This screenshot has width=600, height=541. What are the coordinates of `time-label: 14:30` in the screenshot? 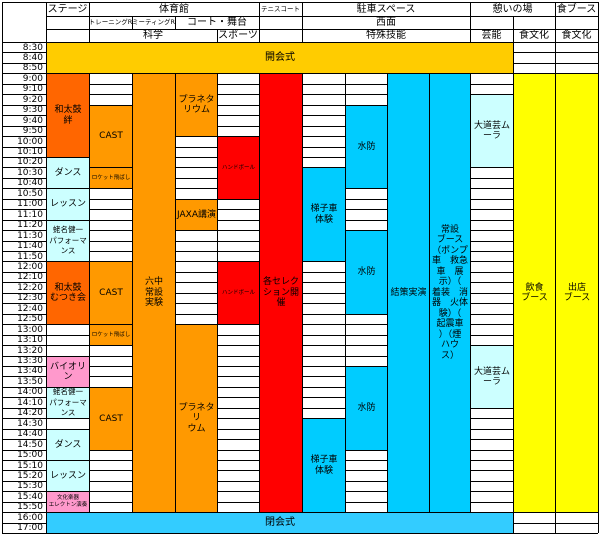 It's located at (30, 423).